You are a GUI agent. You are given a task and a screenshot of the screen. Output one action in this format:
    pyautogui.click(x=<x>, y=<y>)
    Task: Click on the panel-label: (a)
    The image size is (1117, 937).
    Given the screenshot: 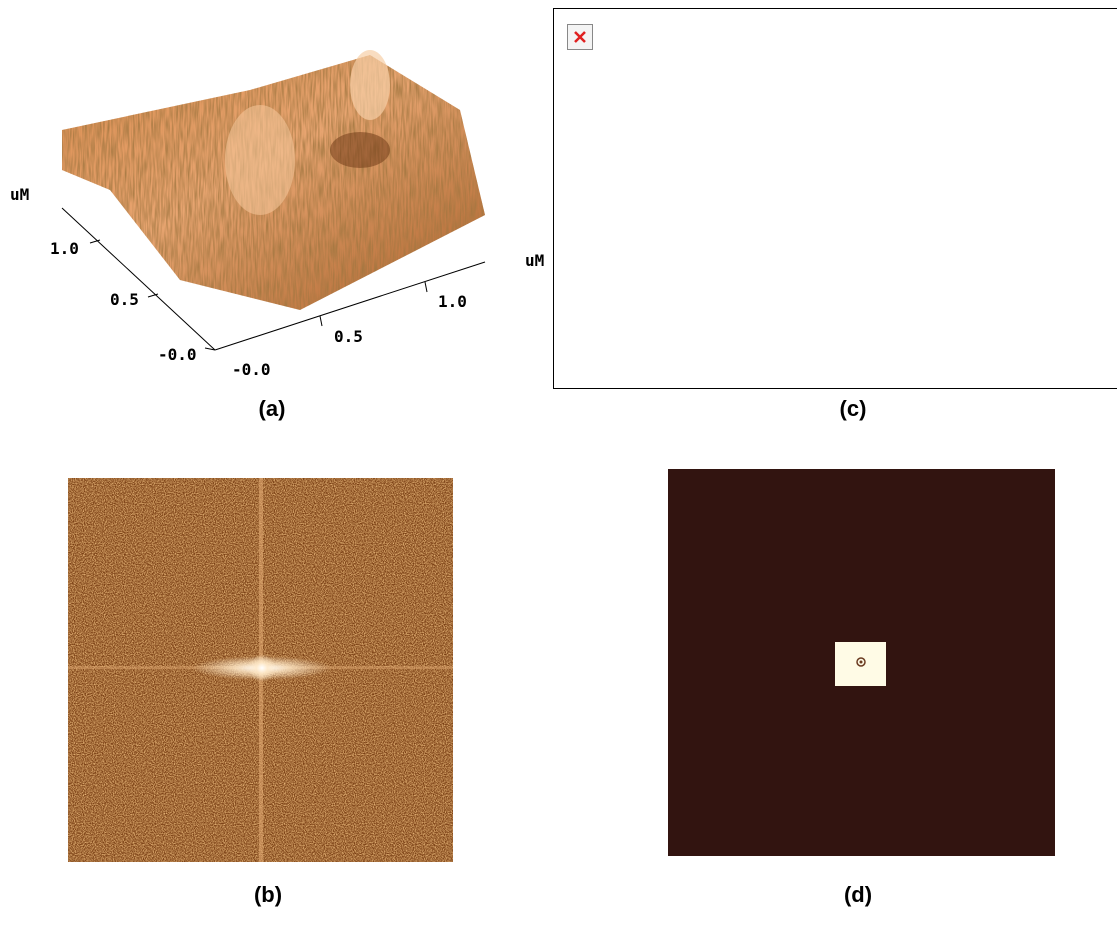 What is the action you would take?
    pyautogui.click(x=272, y=408)
    